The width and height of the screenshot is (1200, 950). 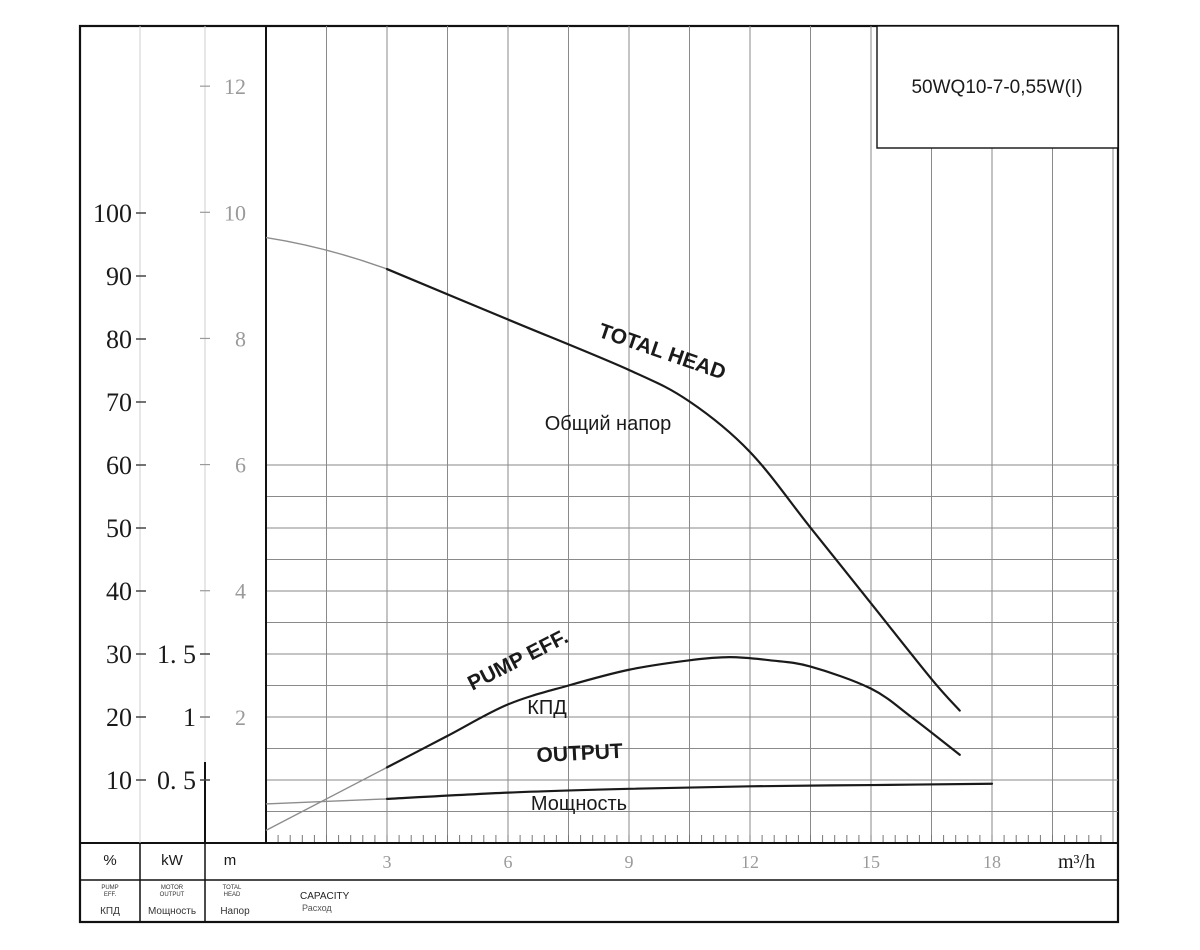 I want to click on head-ticks: 2 4 6 8 10 12, so click(x=223, y=402).